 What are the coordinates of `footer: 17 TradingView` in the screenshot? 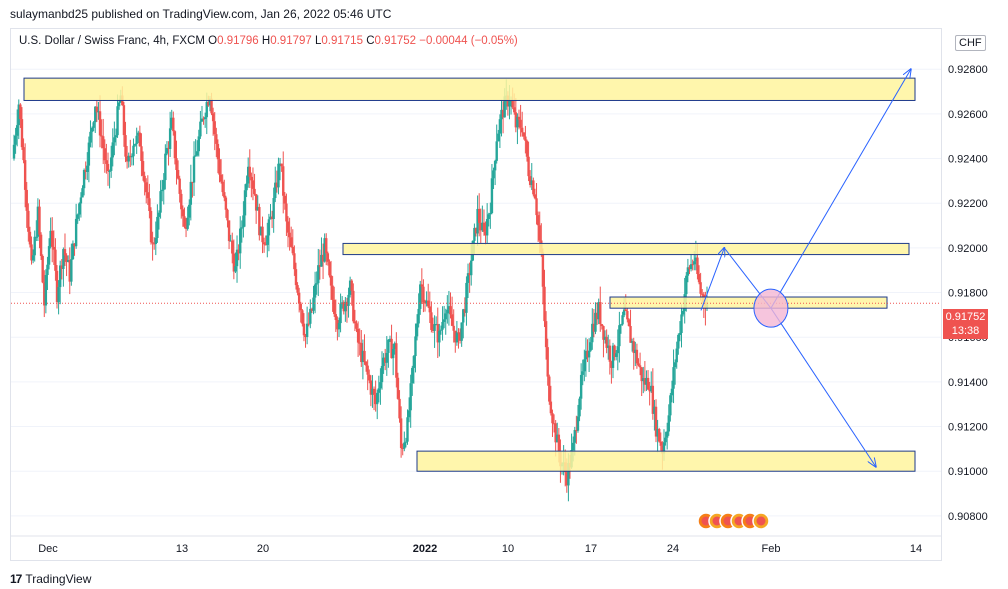 It's located at (50, 579).